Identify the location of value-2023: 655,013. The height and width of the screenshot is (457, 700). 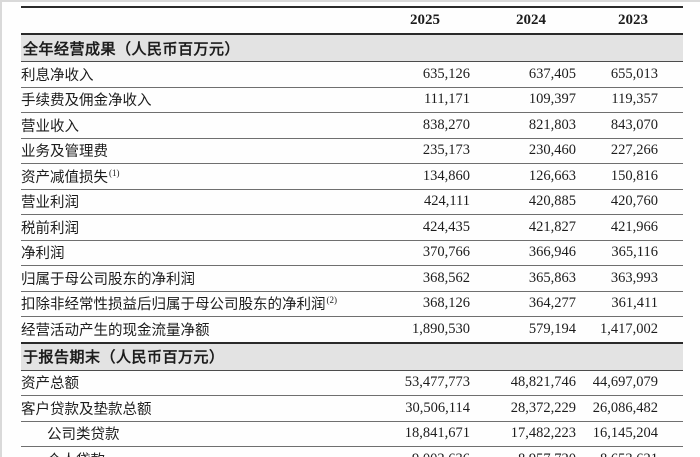
(634, 73).